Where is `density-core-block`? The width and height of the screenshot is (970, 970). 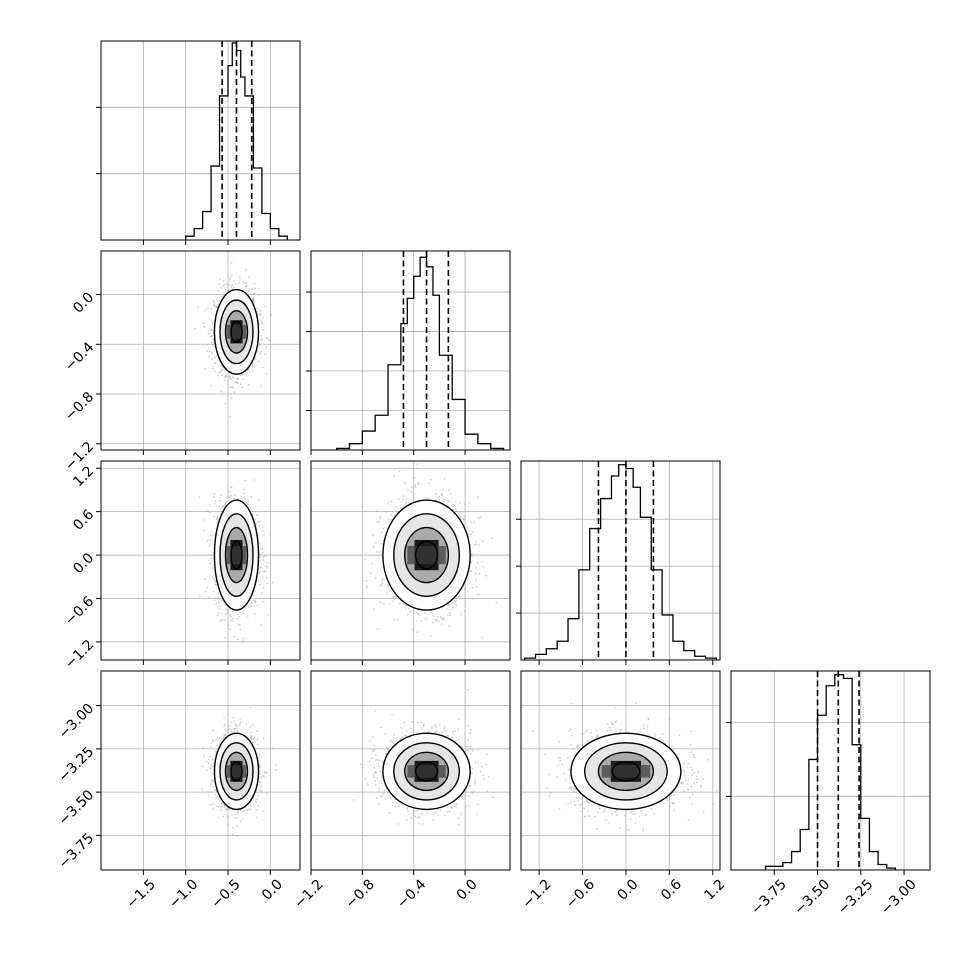
density-core-block is located at coordinates (426, 555).